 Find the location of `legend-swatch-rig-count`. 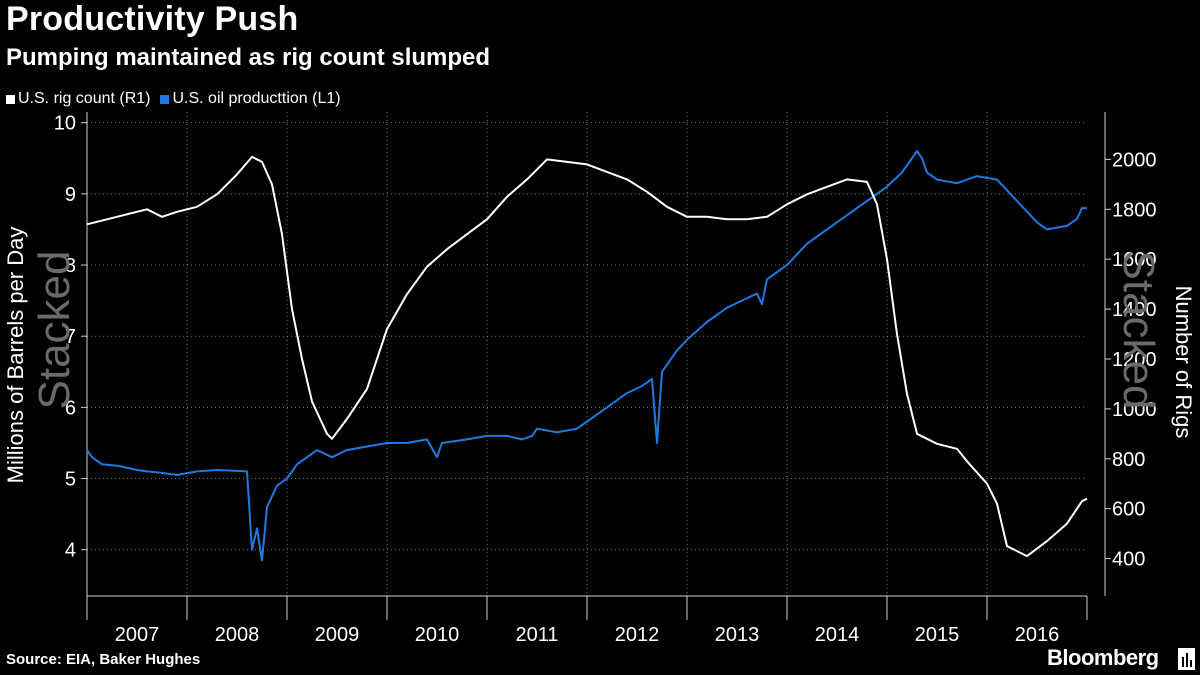

legend-swatch-rig-count is located at coordinates (10, 99).